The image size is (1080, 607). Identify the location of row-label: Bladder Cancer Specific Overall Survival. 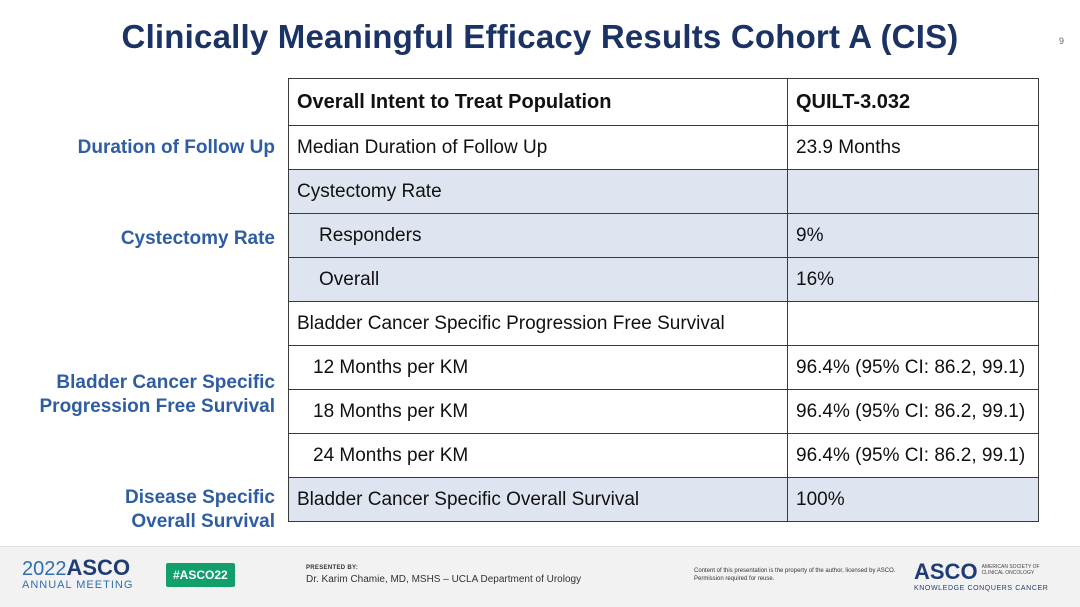
(538, 499).